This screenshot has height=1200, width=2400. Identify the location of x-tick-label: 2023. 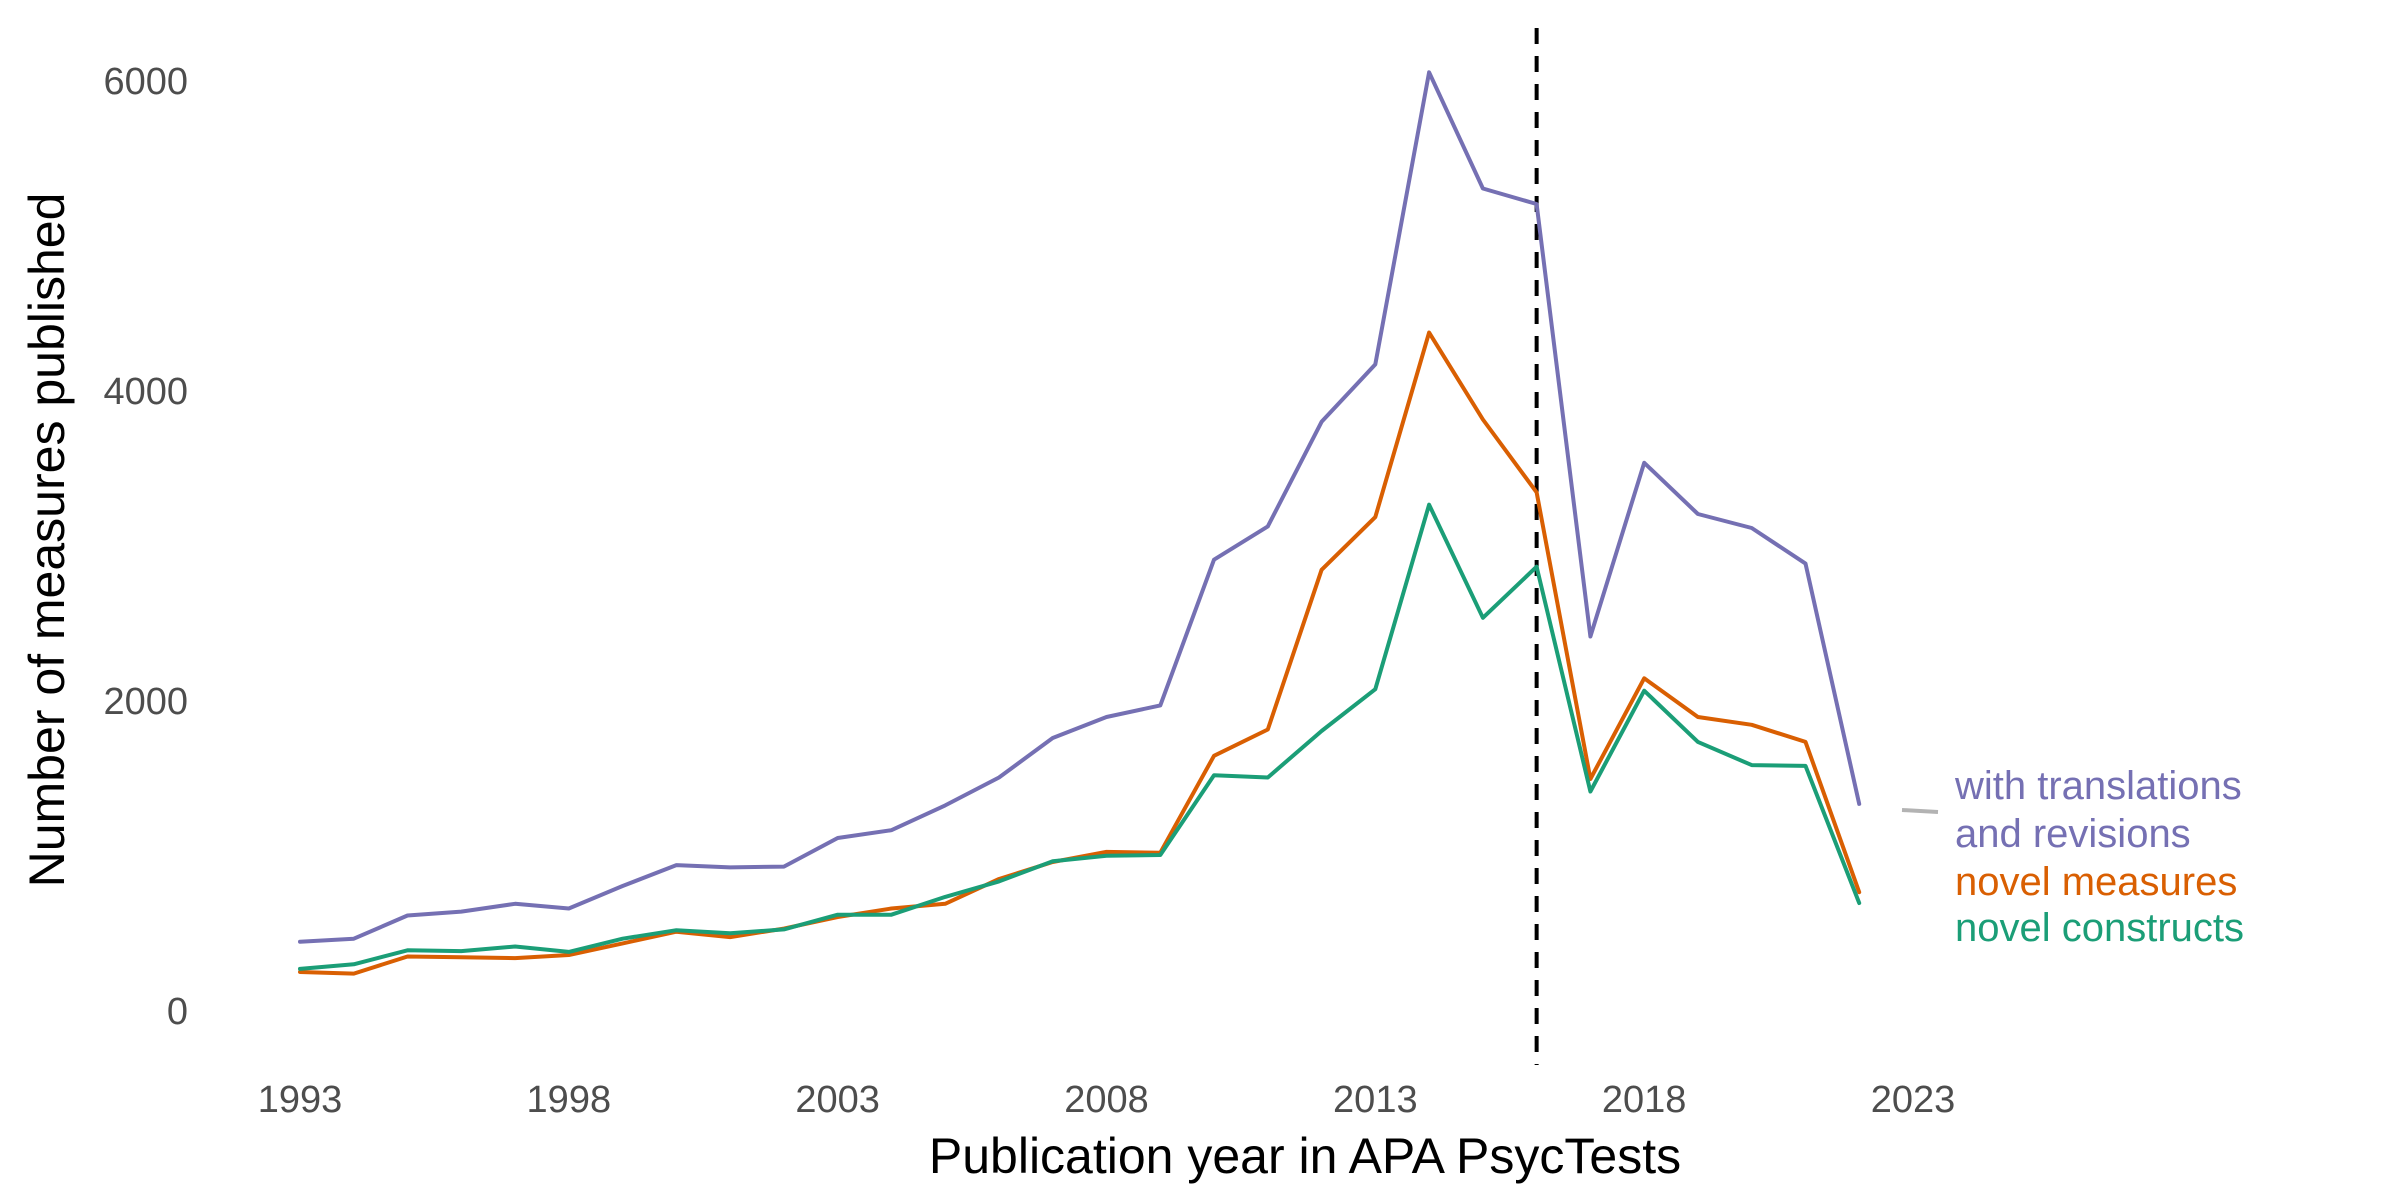
(1913, 1100).